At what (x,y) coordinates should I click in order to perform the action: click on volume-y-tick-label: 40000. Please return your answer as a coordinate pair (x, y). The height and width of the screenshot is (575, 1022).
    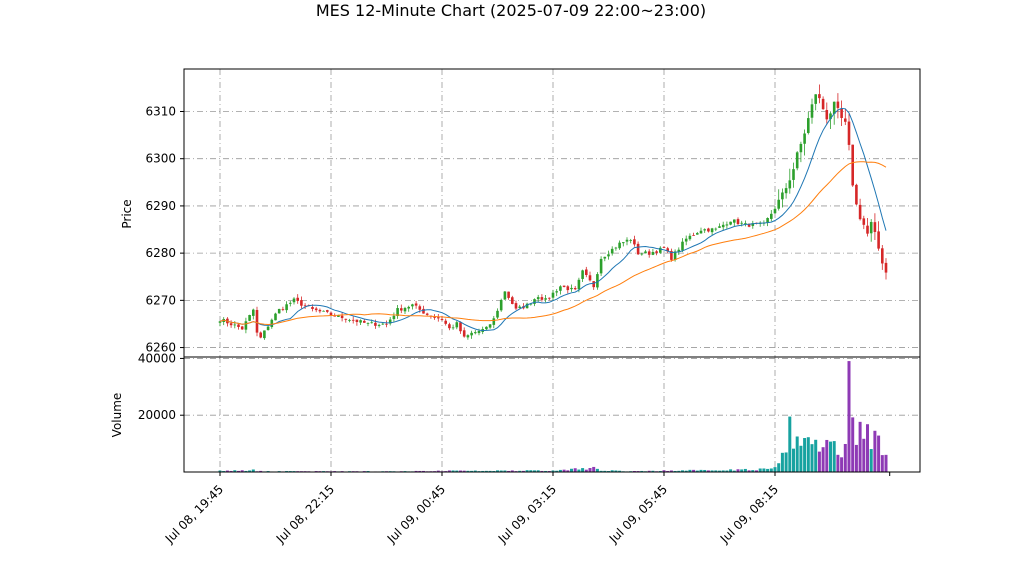
    Looking at the image, I should click on (157, 358).